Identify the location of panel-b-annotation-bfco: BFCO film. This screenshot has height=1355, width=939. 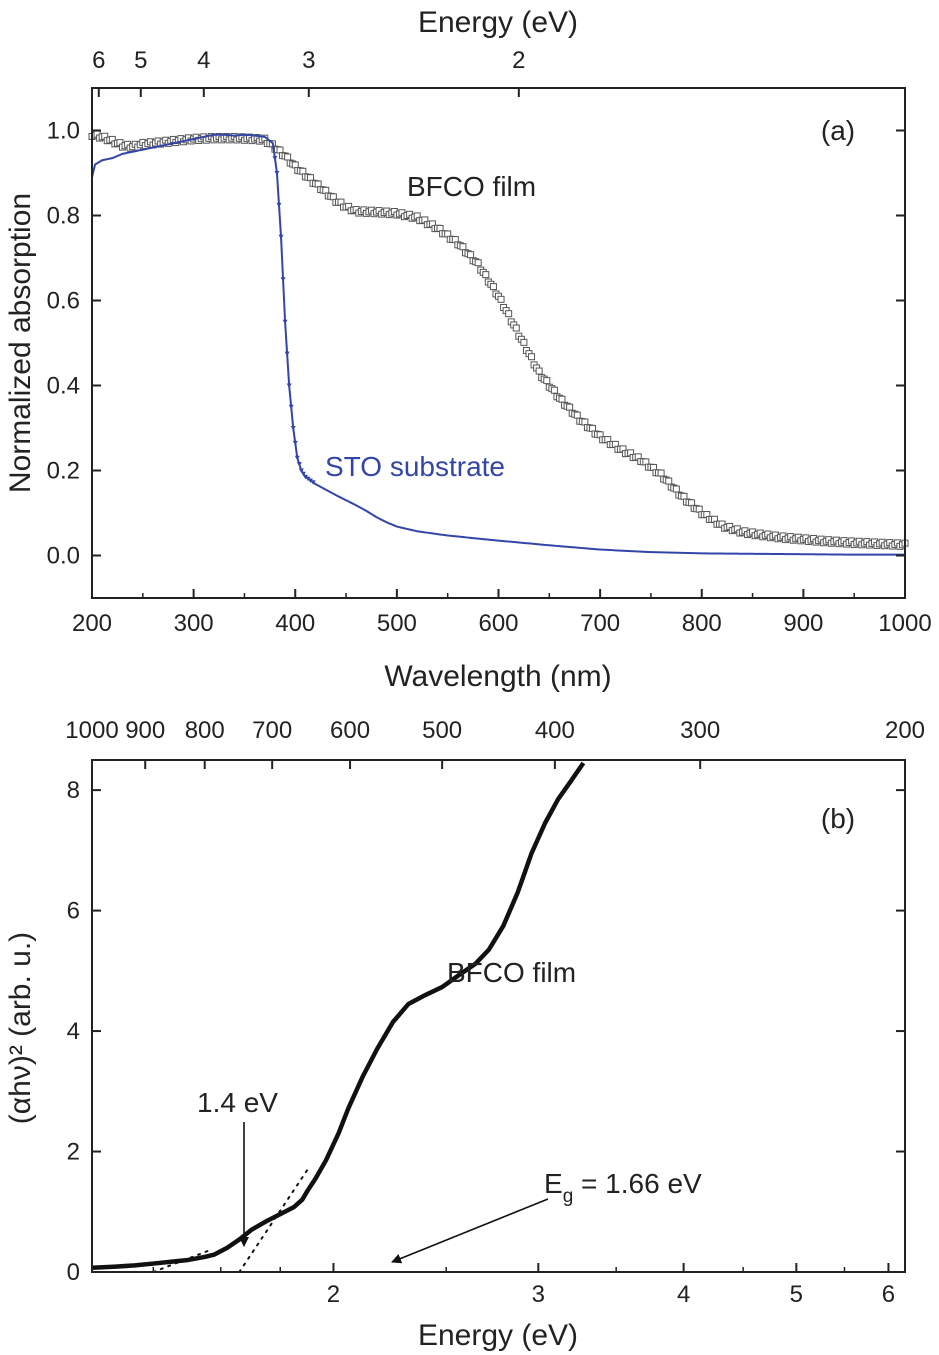
(511, 972).